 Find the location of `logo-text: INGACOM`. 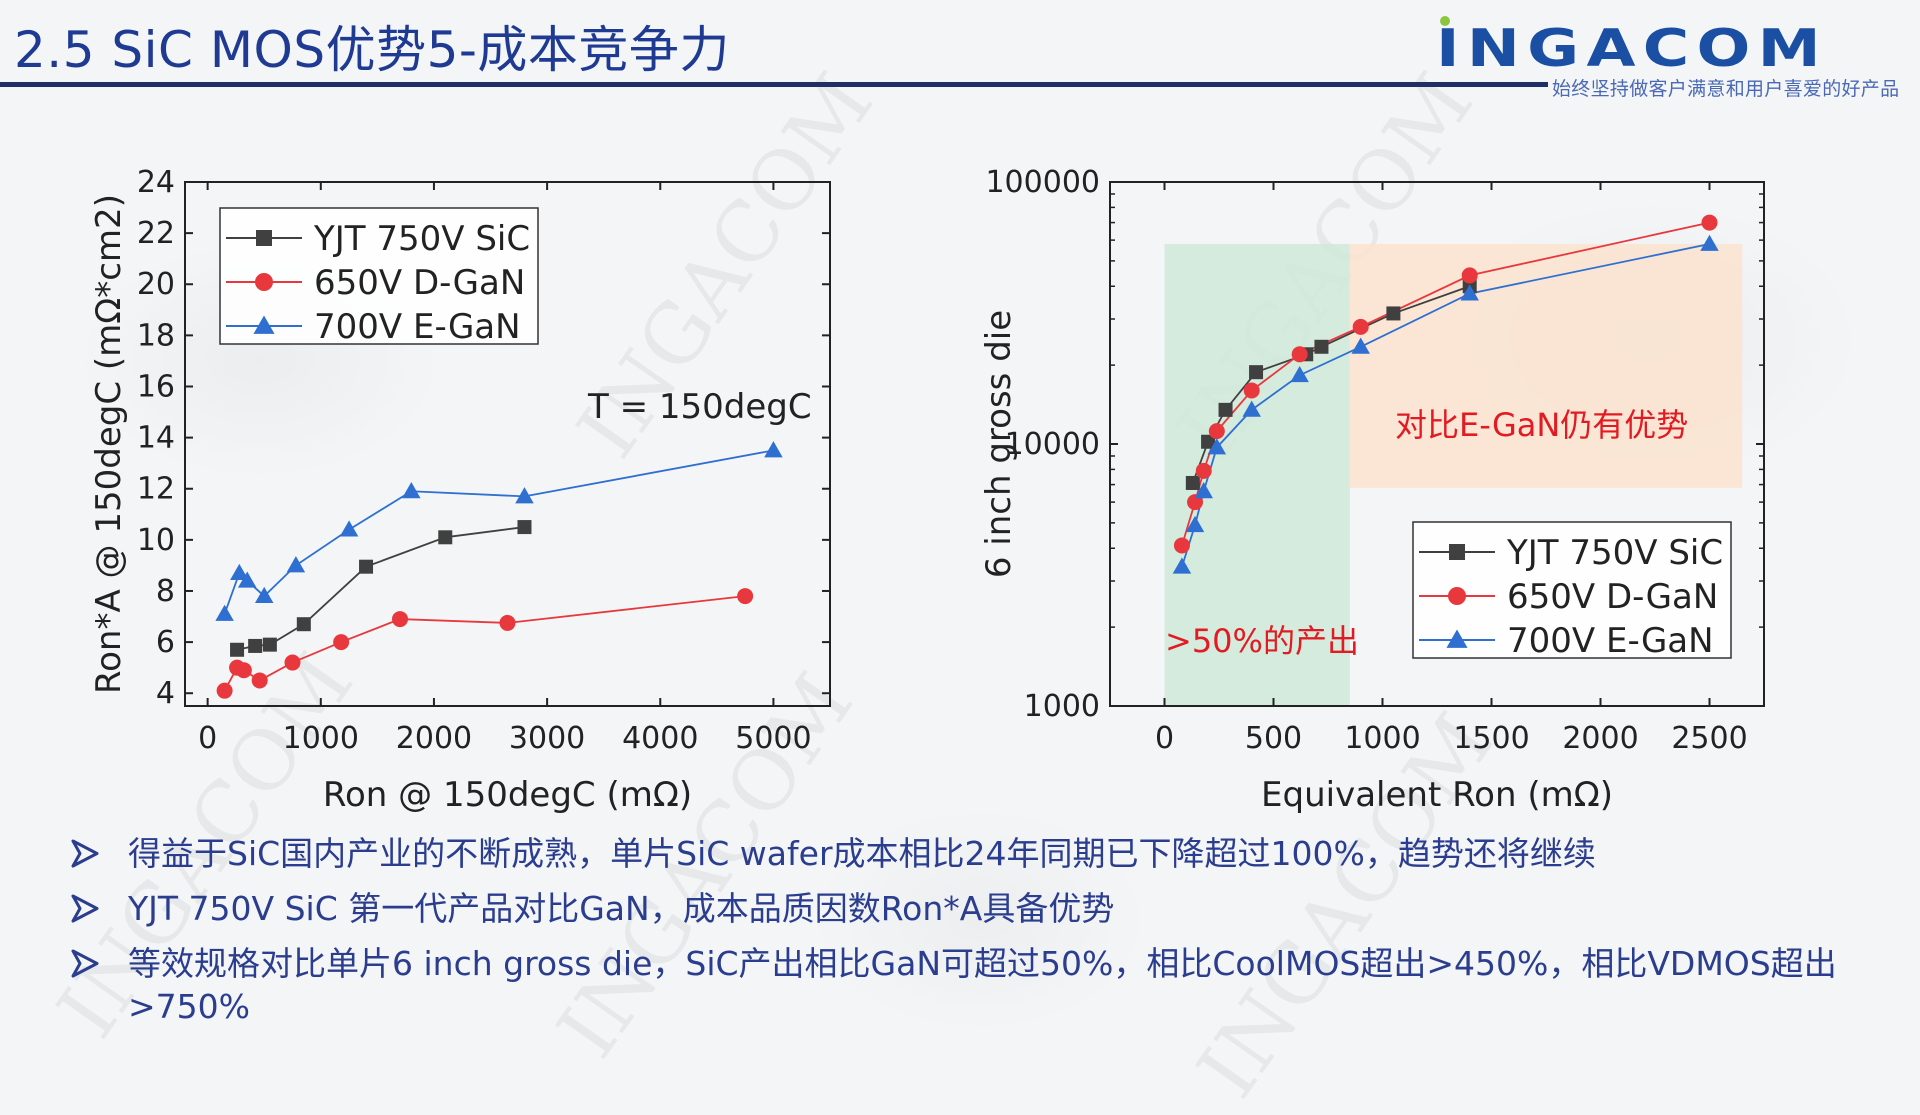

logo-text: INGACOM is located at coordinates (1632, 45).